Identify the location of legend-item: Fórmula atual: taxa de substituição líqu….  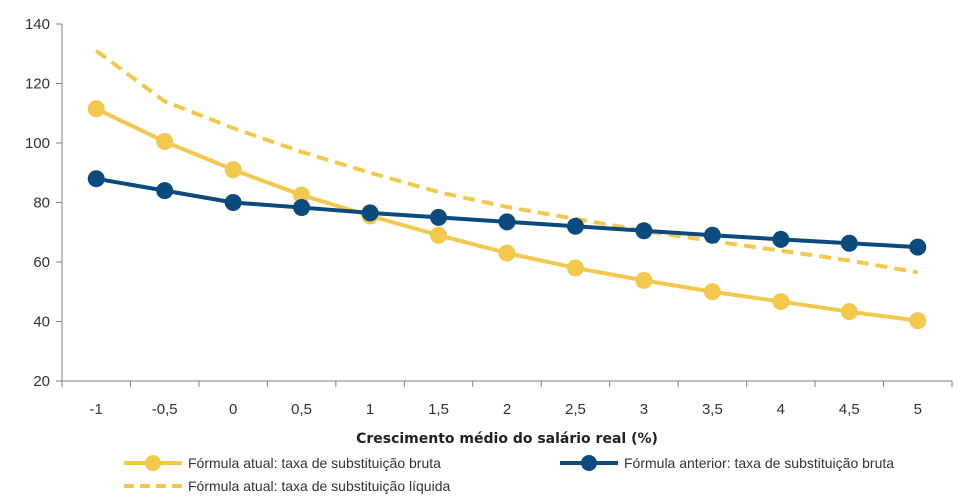
(287, 486).